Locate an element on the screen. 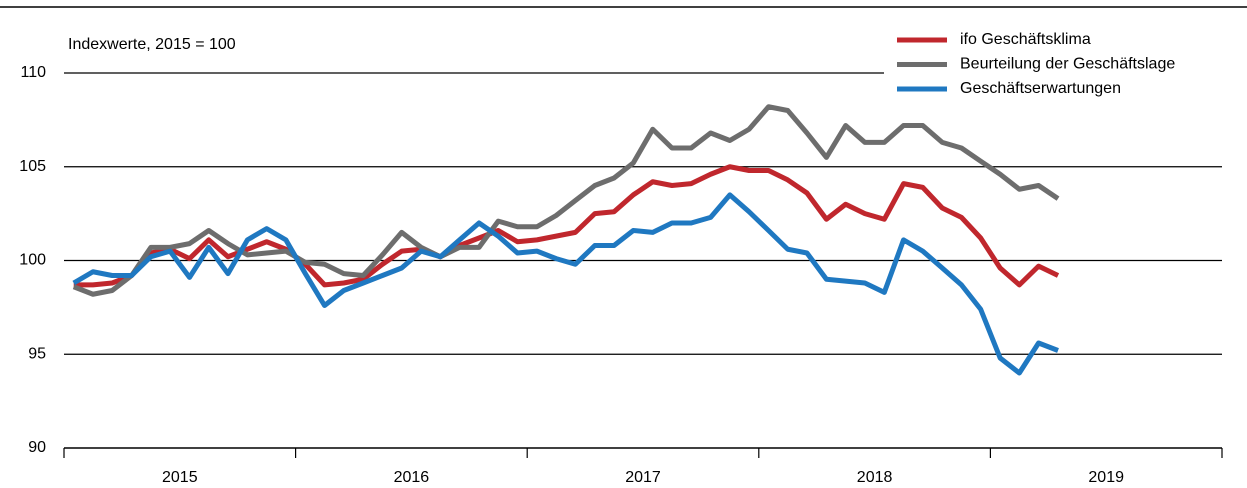  x-tick-label: 2019 is located at coordinates (1106, 477).